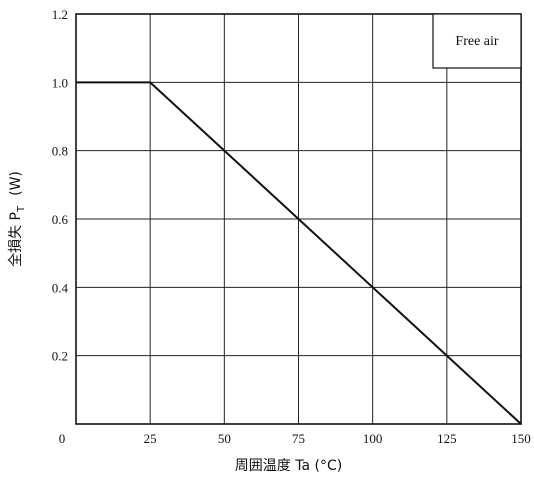 This screenshot has height=483, width=534. What do you see at coordinates (447, 438) in the screenshot?
I see `x-tick-label-5: 125` at bounding box center [447, 438].